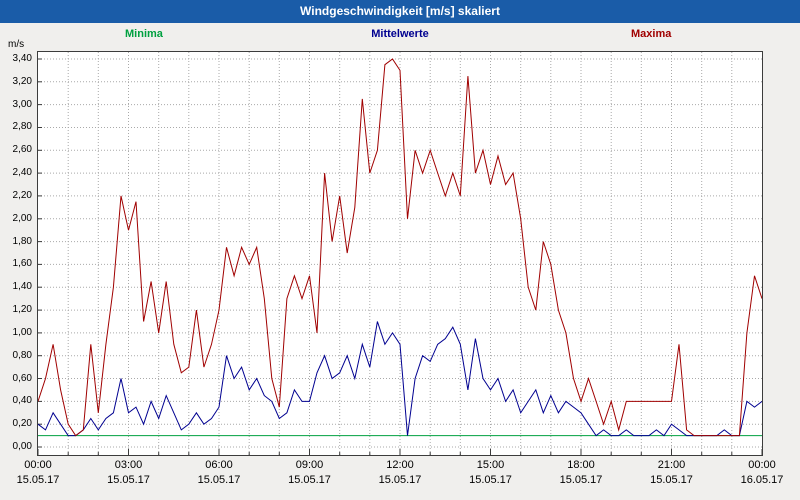 The image size is (800, 500). Describe the element at coordinates (22, 446) in the screenshot. I see `y-axis-tick-label: 0,00` at that location.